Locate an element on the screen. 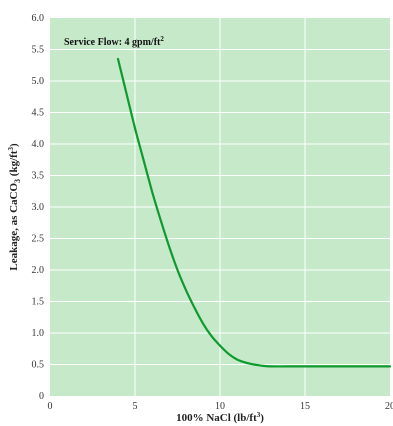 The width and height of the screenshot is (393, 426). annotation-sup: 2 is located at coordinates (162, 39).